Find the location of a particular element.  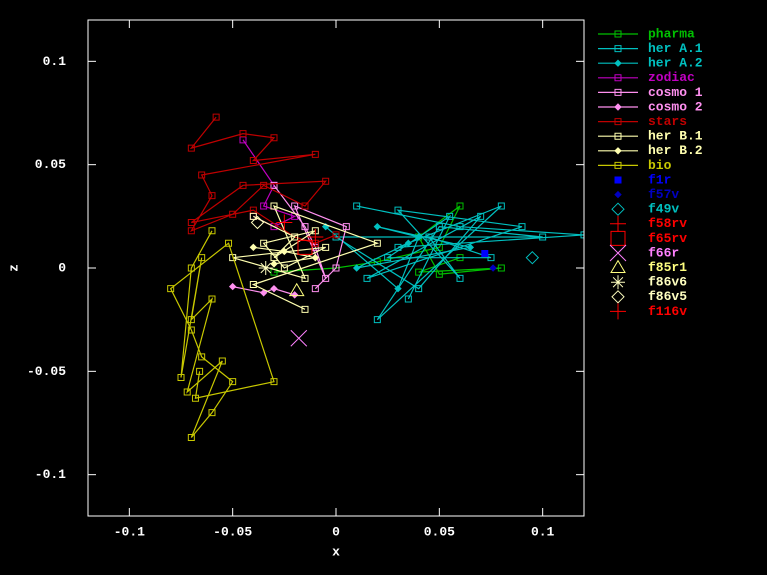

legend-label: f65rv is located at coordinates (667, 238).